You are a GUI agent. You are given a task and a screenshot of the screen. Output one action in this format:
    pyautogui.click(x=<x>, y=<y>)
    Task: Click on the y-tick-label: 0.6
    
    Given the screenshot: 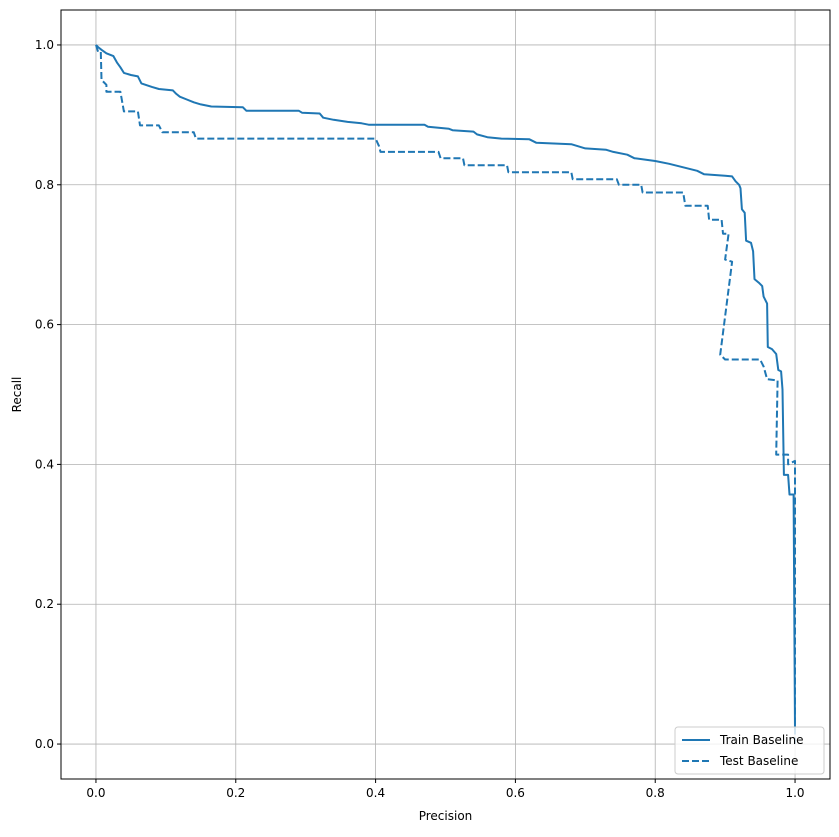 What is the action you would take?
    pyautogui.click(x=44, y=325)
    